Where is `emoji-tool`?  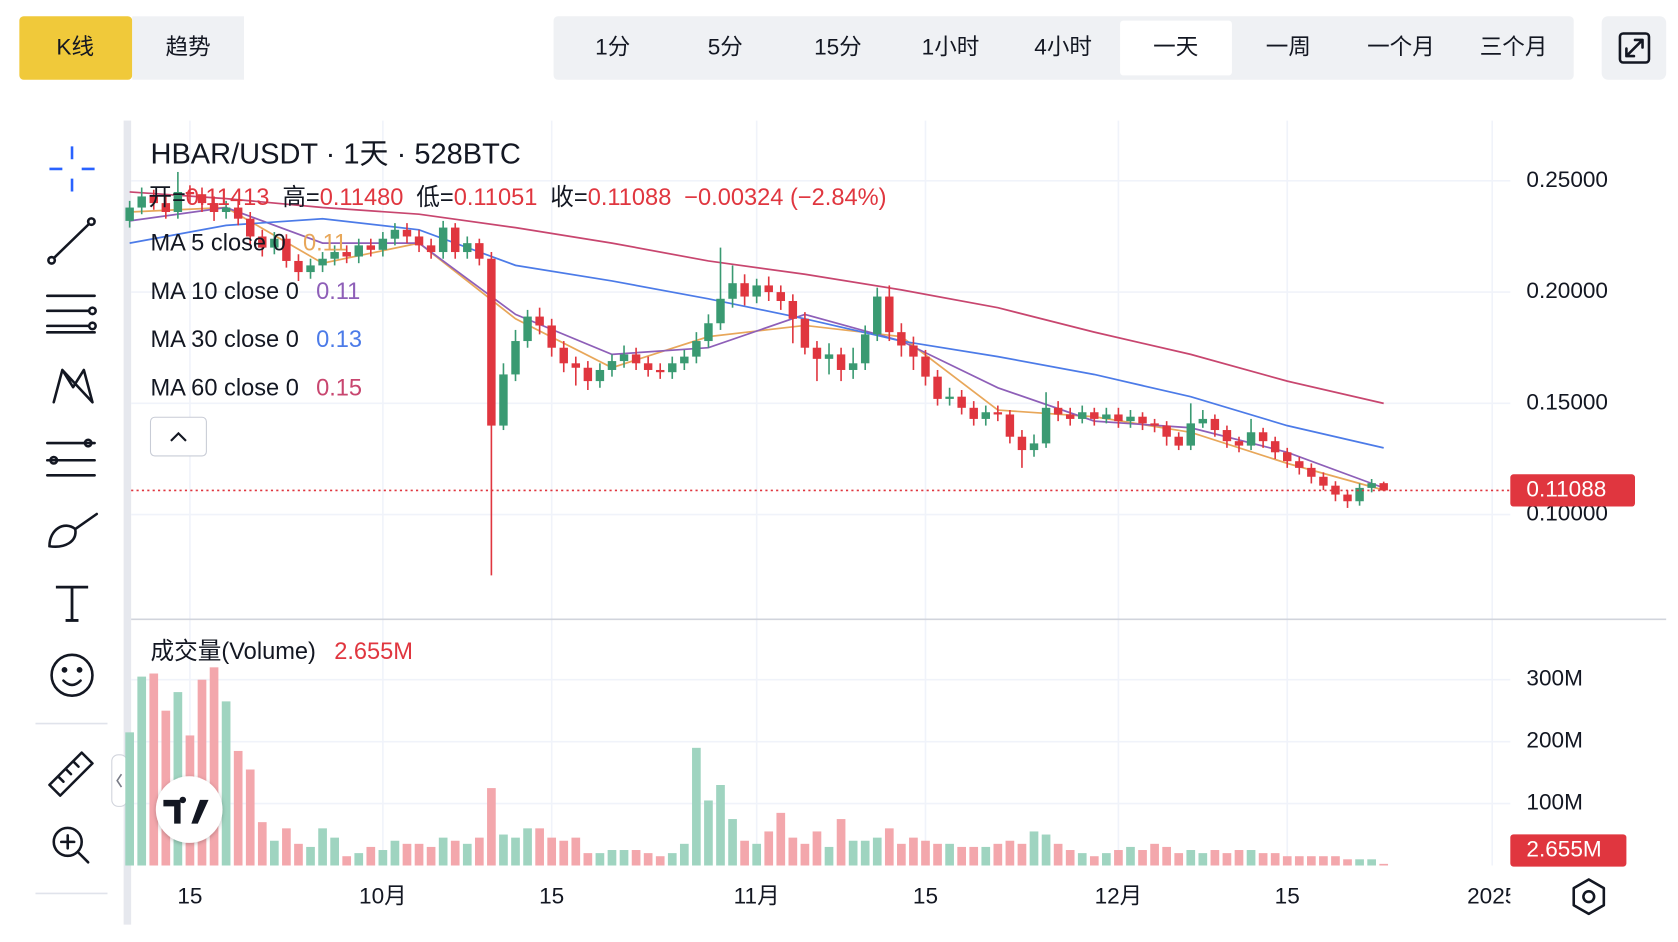
emoji-tool is located at coordinates (72, 675).